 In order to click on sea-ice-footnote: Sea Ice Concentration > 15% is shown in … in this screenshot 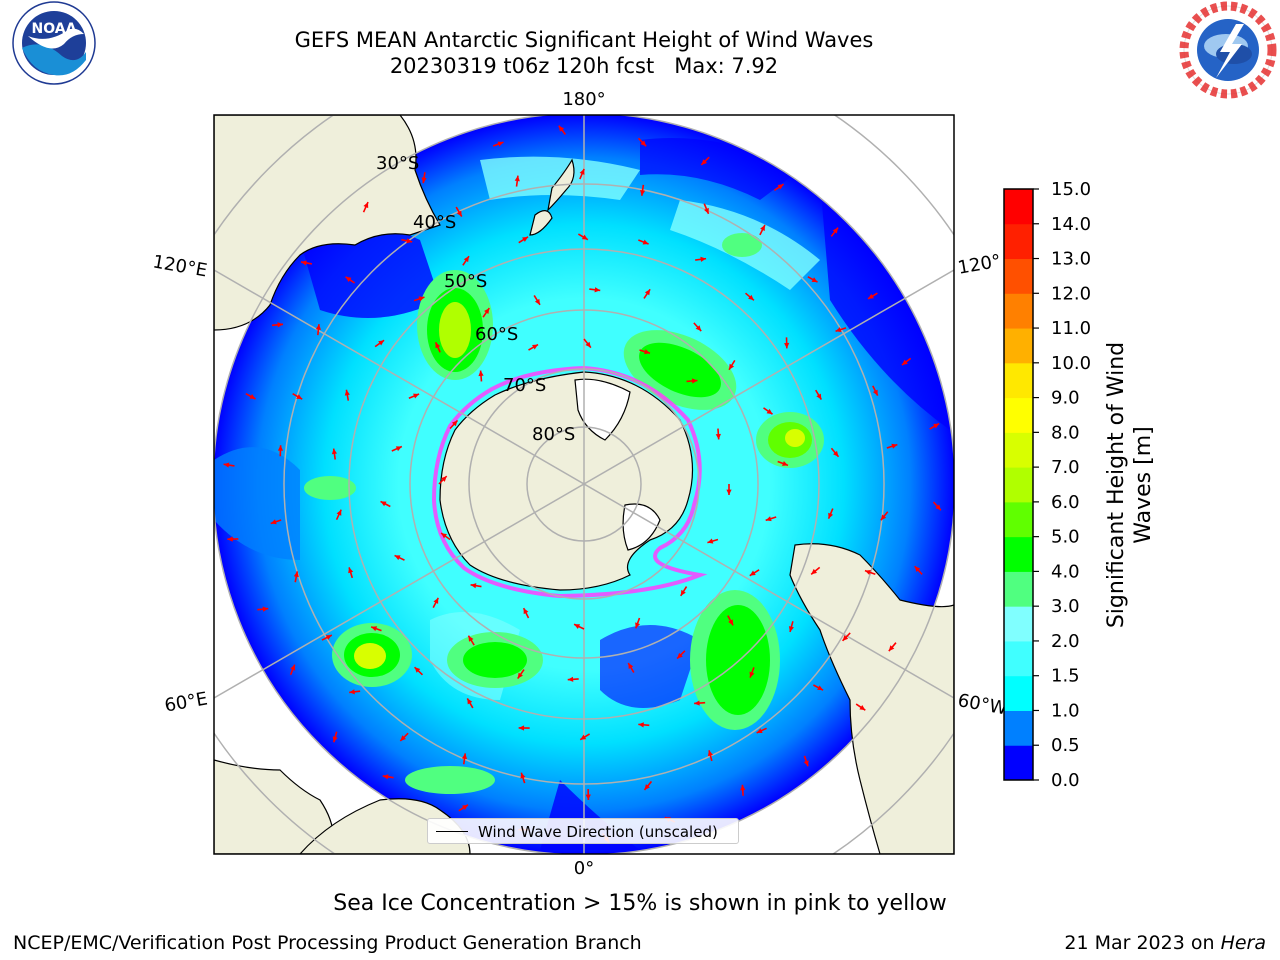, I will do `click(640, 903)`.